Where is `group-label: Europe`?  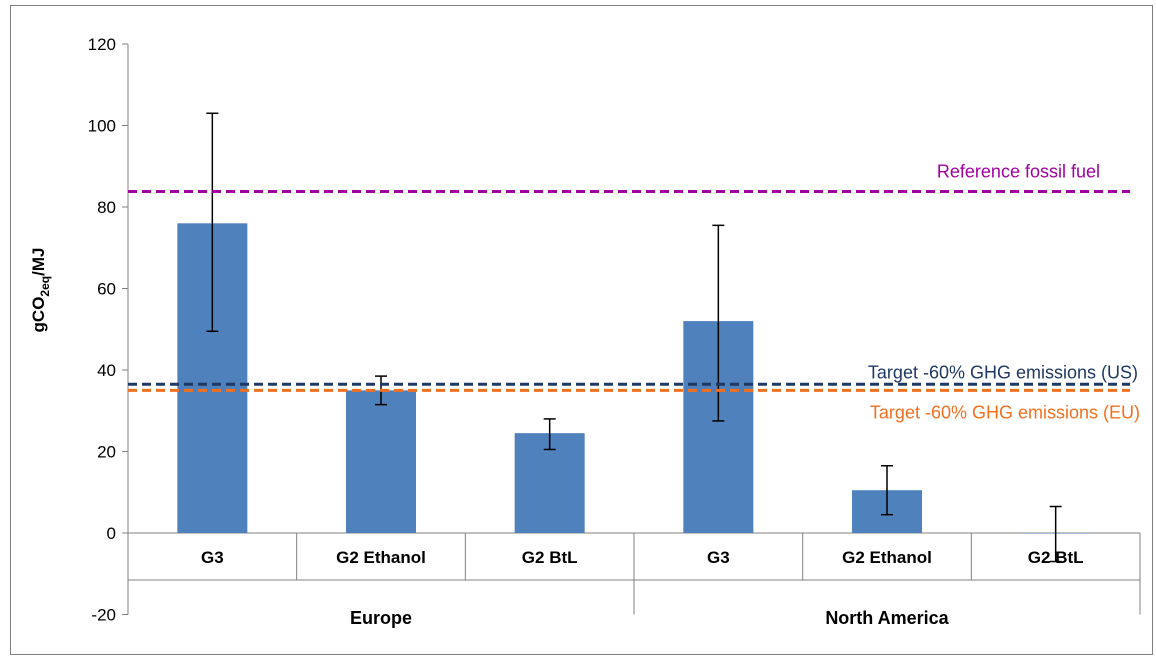 group-label: Europe is located at coordinates (381, 618).